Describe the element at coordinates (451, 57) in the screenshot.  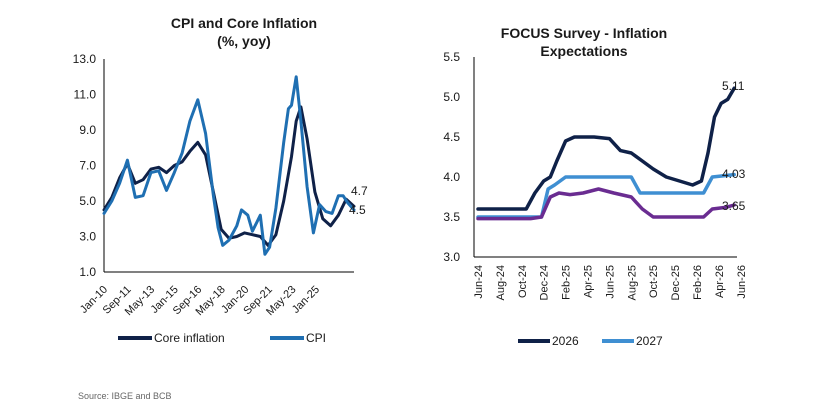
I see `y-tick-label: 5.5` at that location.